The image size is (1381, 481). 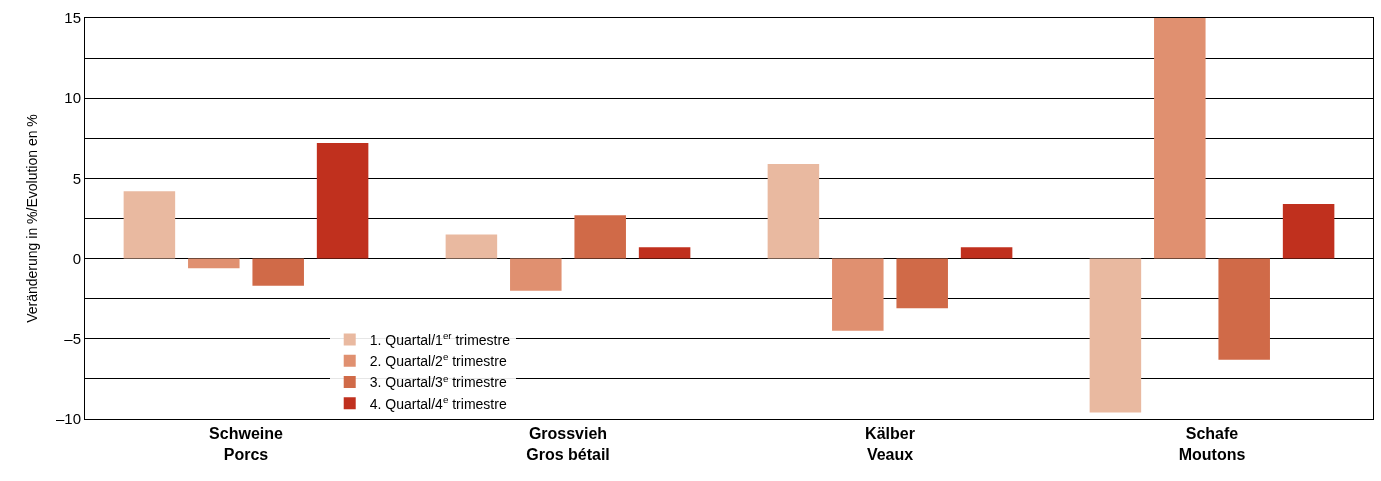 What do you see at coordinates (568, 444) in the screenshot?
I see `x-tick-label: Grossvieh Gros bétail` at bounding box center [568, 444].